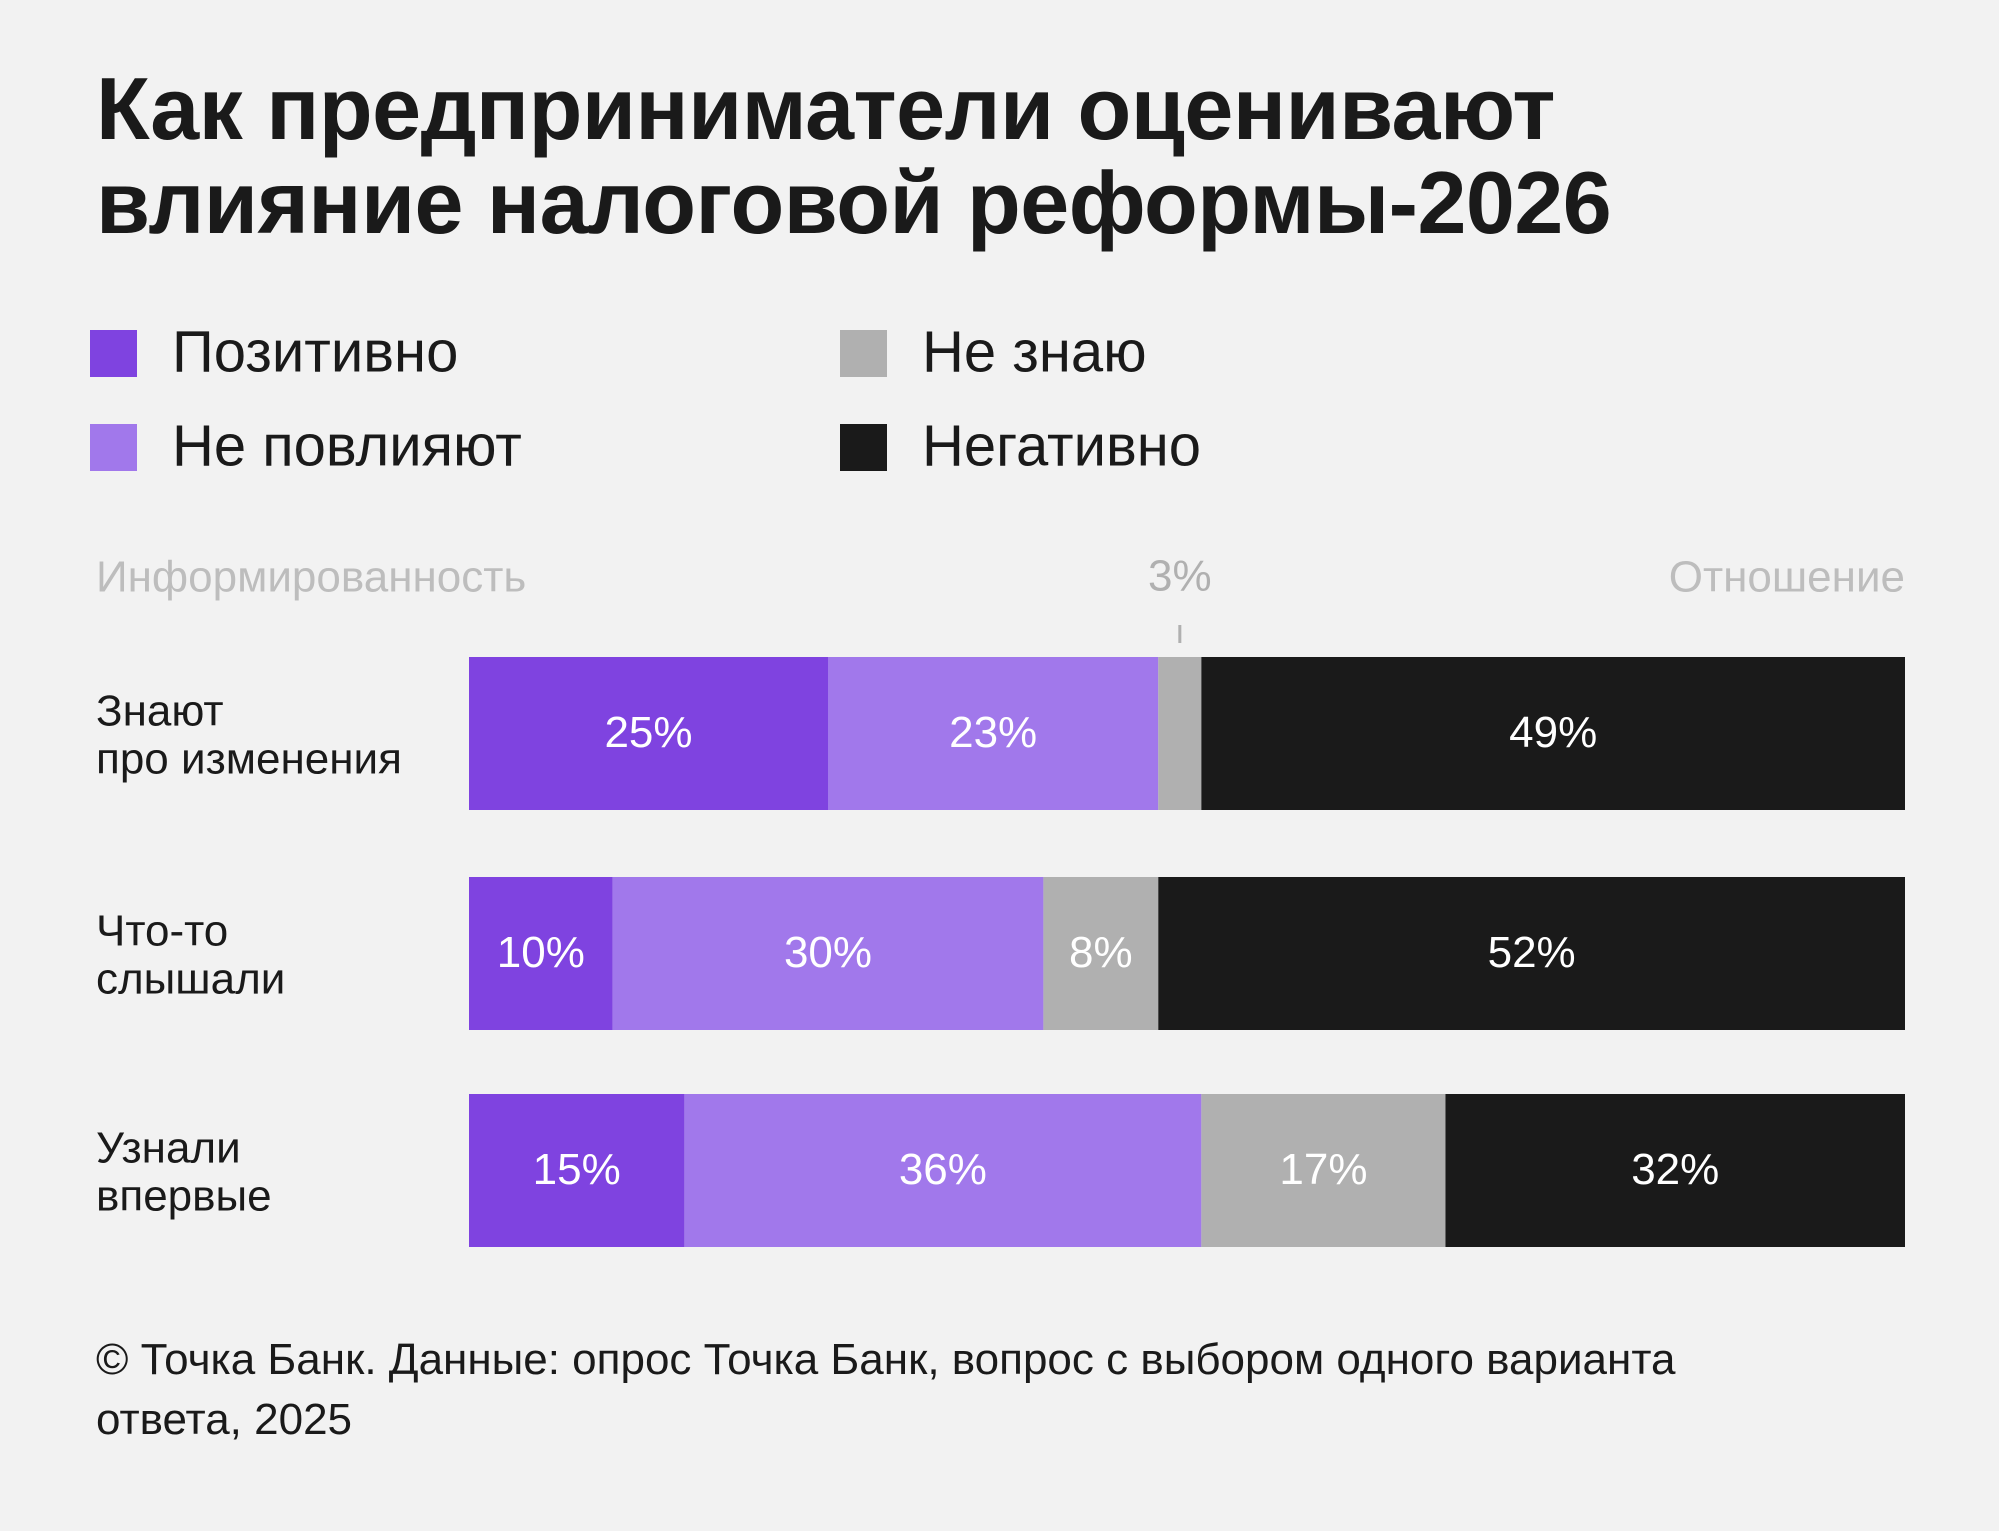 The width and height of the screenshot is (1999, 1531). Describe the element at coordinates (160, 711) in the screenshot. I see `category-label: Знают` at that location.